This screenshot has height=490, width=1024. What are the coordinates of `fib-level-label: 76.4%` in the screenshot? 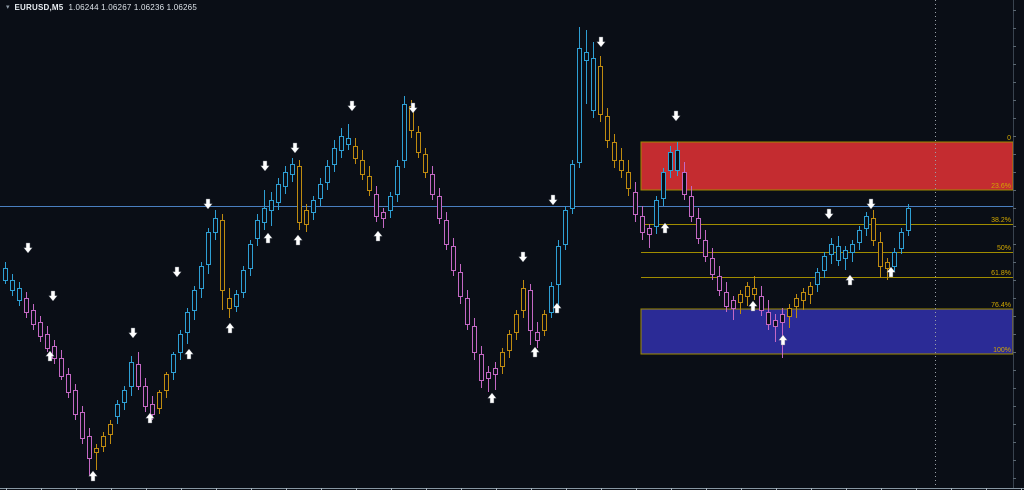 It's located at (1001, 305).